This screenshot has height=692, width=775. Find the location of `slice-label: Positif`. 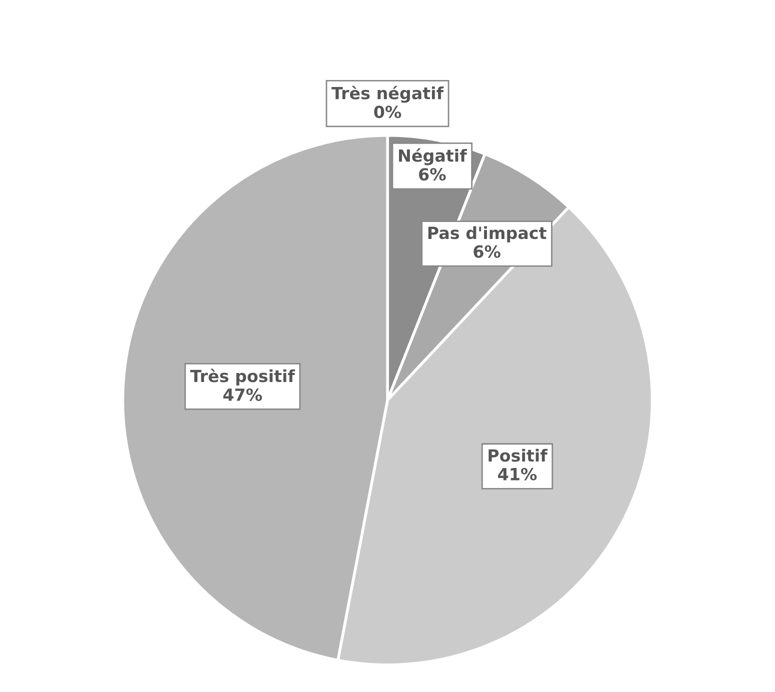

slice-label: Positif is located at coordinates (518, 455).